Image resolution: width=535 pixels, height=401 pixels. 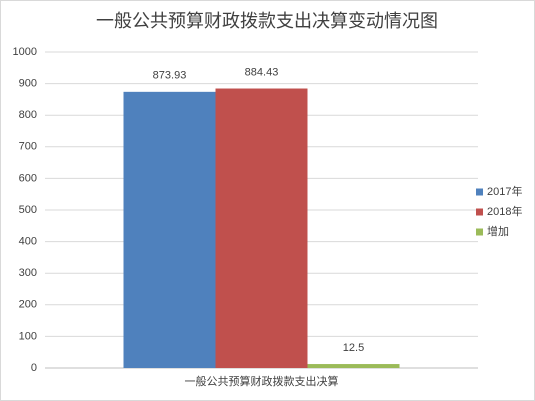 I want to click on legend-label: 增加, so click(x=498, y=231).